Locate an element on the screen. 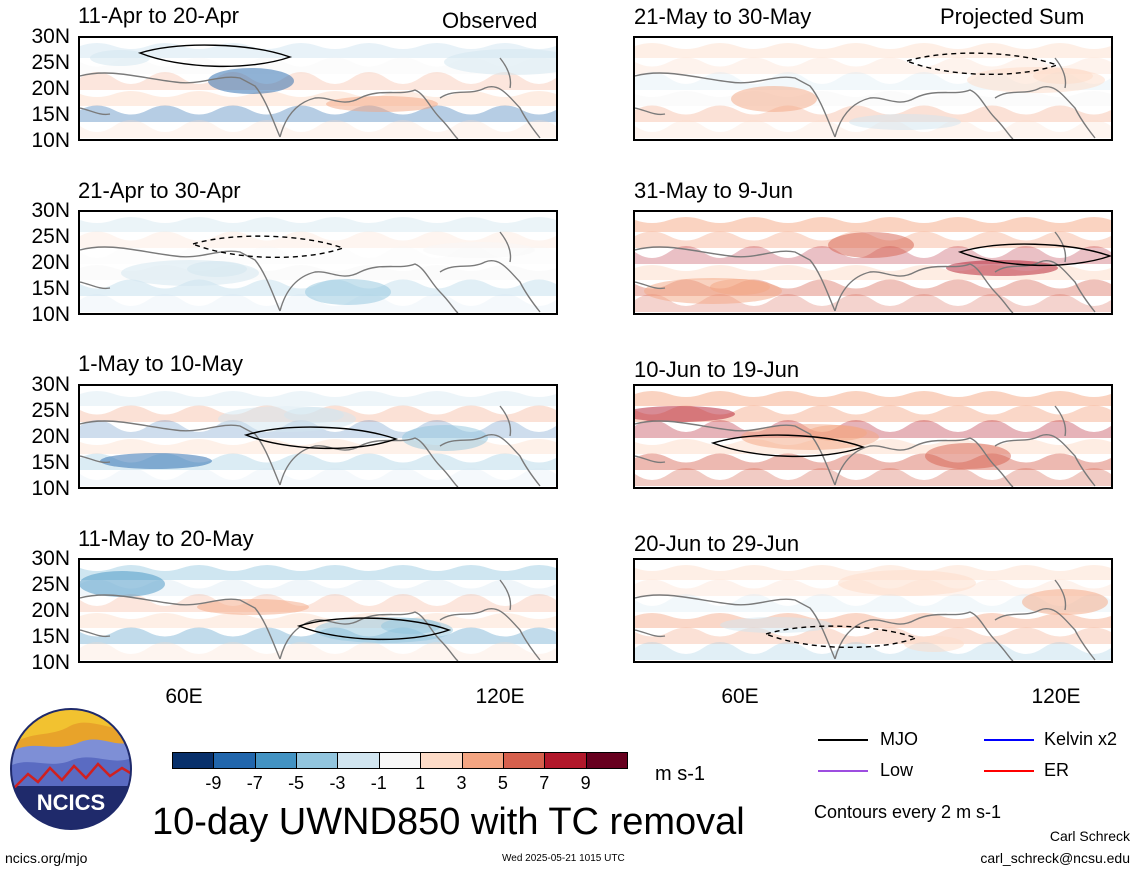 Image resolution: width=1135 pixels, height=872 pixels. legend-low-line is located at coordinates (843, 771).